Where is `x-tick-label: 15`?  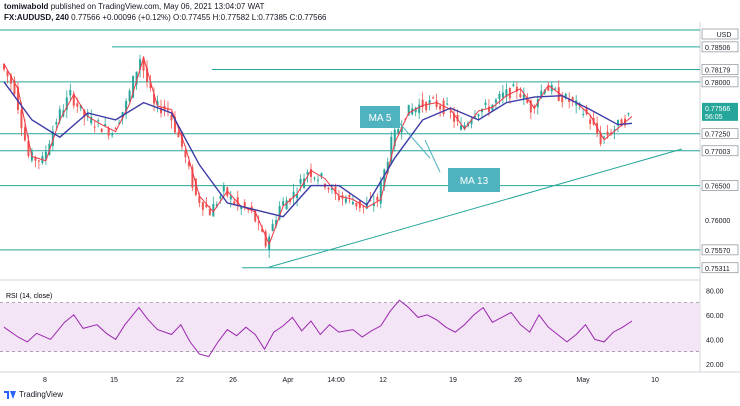 x-tick-label: 15 is located at coordinates (114, 380).